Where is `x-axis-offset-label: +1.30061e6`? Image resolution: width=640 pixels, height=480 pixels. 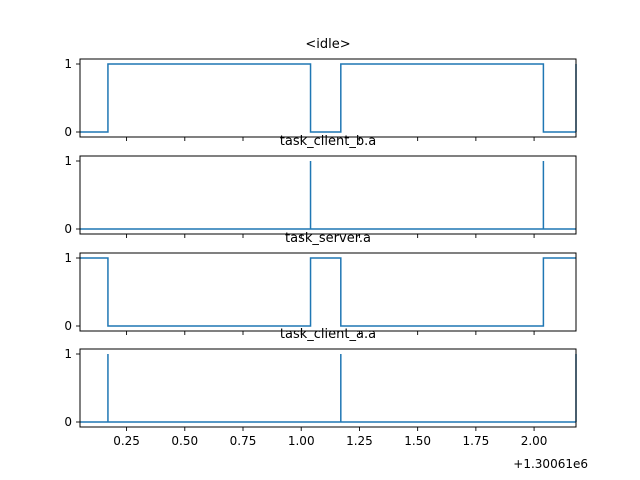
x-axis-offset-label: +1.30061e6 is located at coordinates (550, 464).